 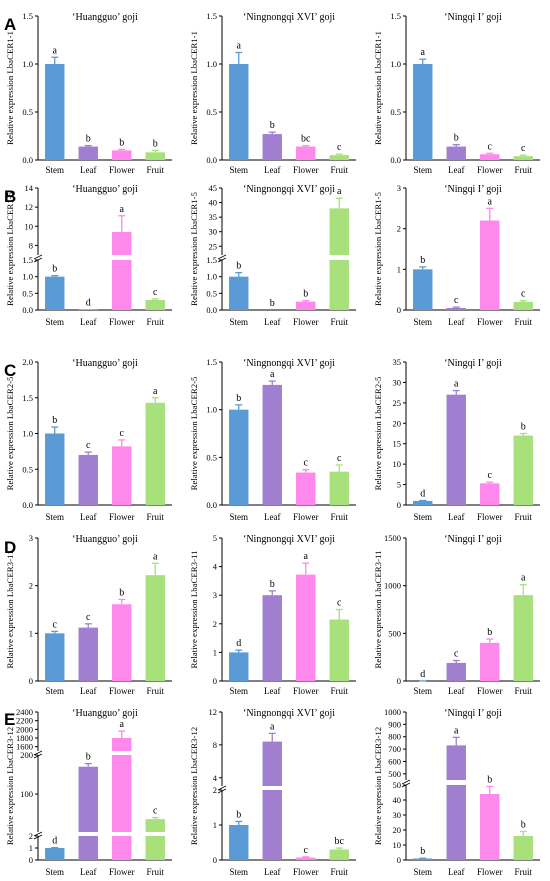 I want to click on panel-letter-b: B, so click(x=10, y=196).